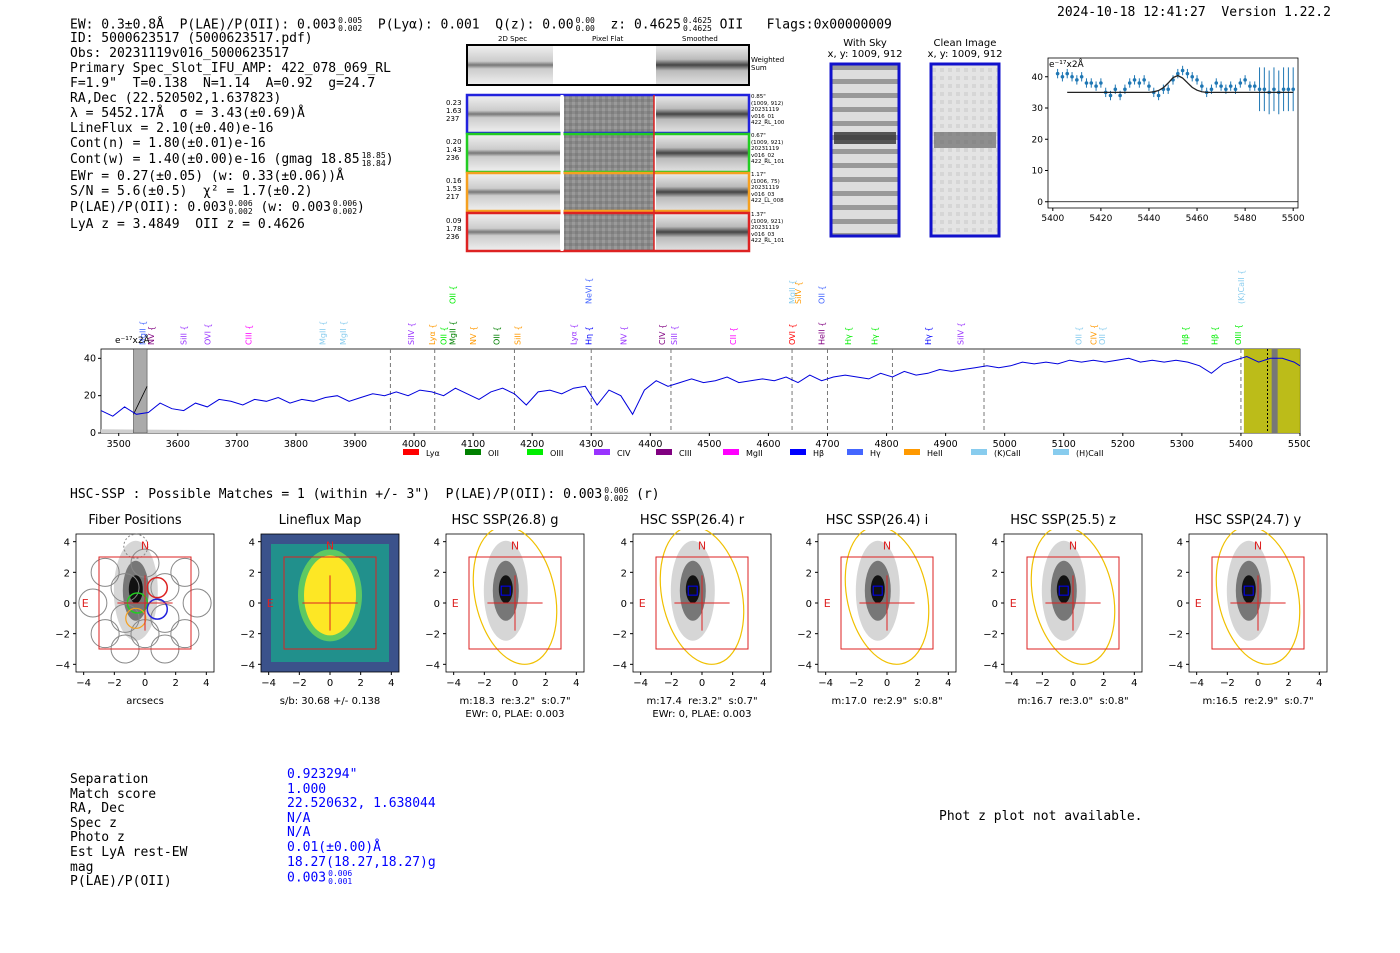  Describe the element at coordinates (804, 665) in the screenshot. I see `hsc-ytick-label: −4` at that location.